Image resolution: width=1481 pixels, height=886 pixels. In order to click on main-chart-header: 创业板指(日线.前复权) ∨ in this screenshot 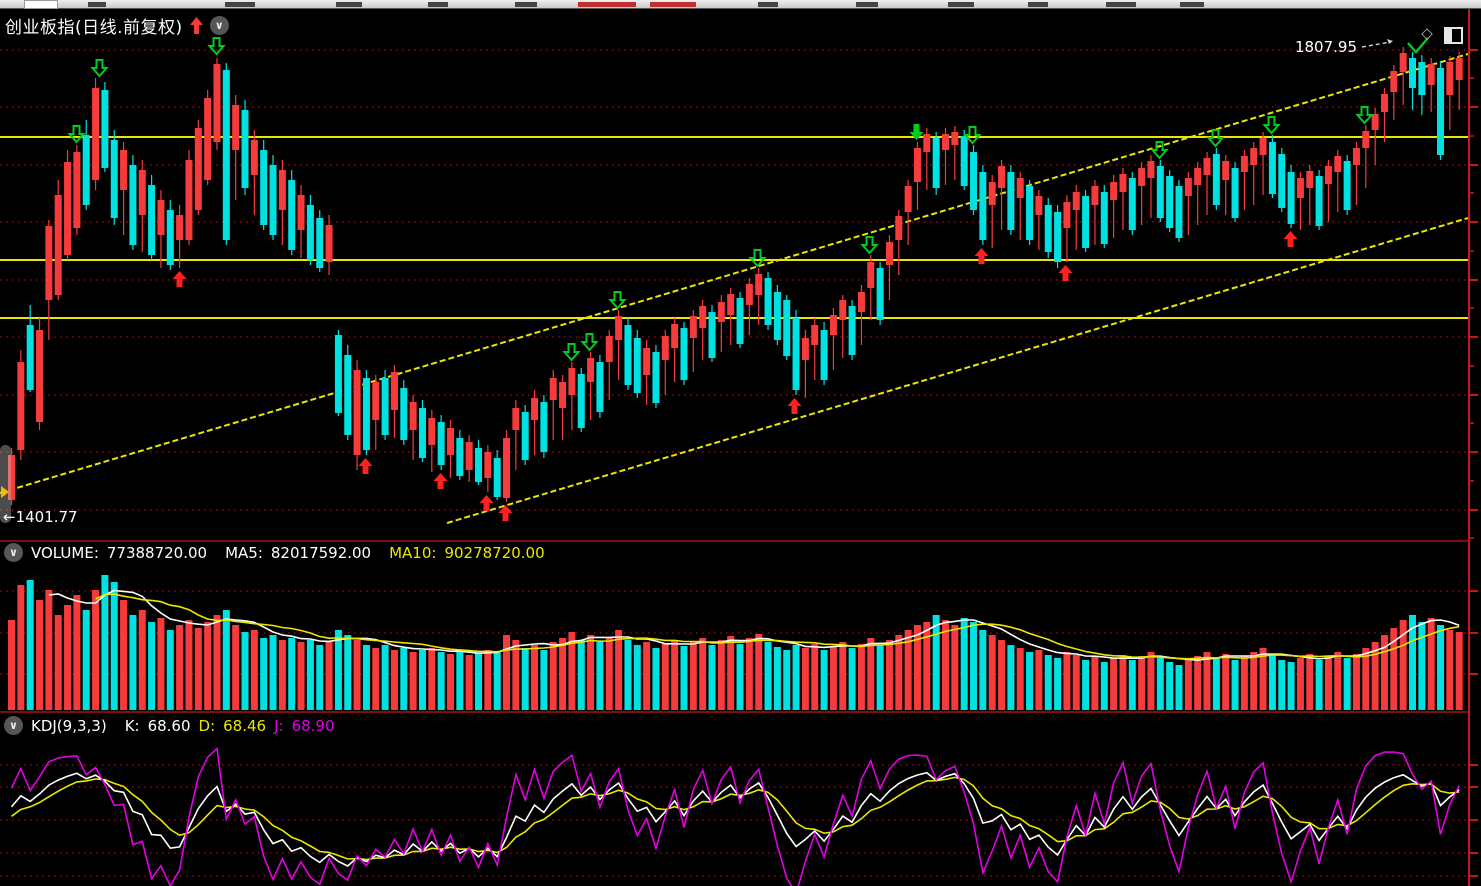, I will do `click(117, 25)`.